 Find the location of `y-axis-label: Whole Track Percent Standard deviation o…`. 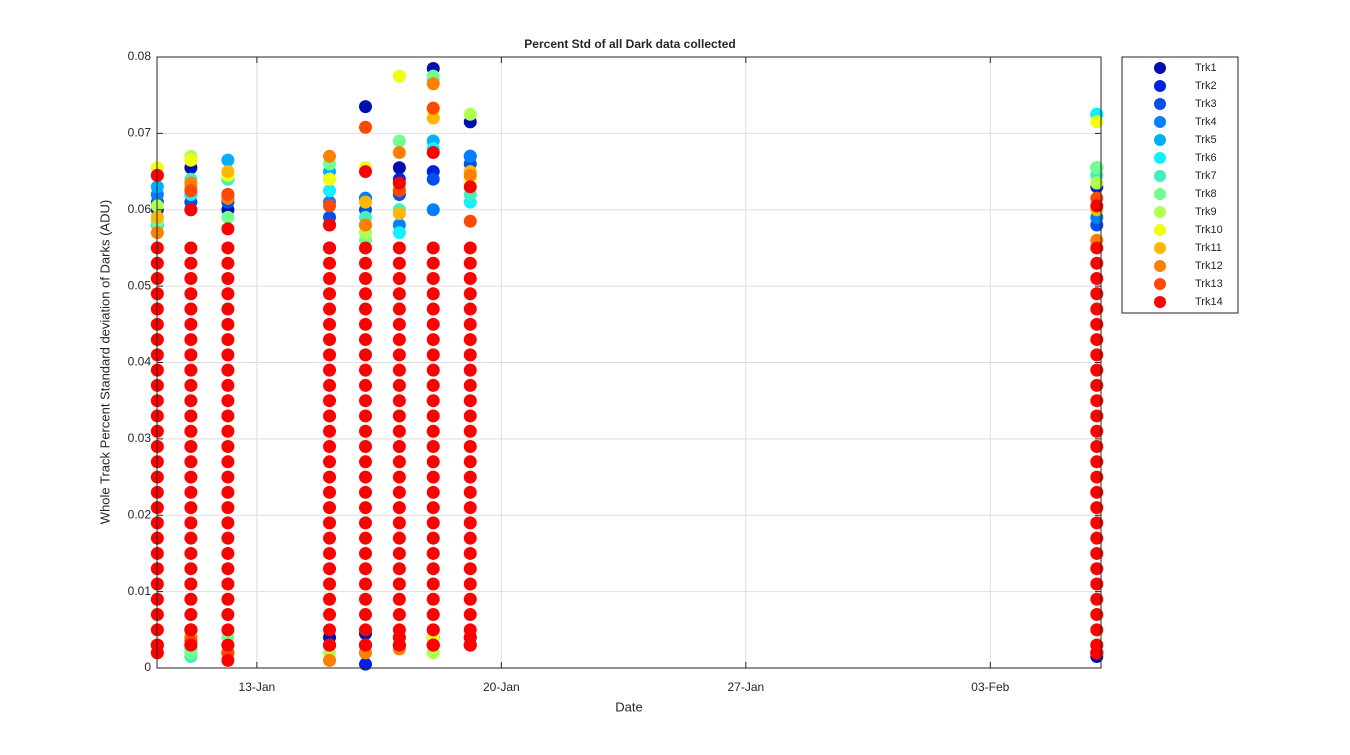

y-axis-label: Whole Track Percent Standard deviation o… is located at coordinates (104, 362).